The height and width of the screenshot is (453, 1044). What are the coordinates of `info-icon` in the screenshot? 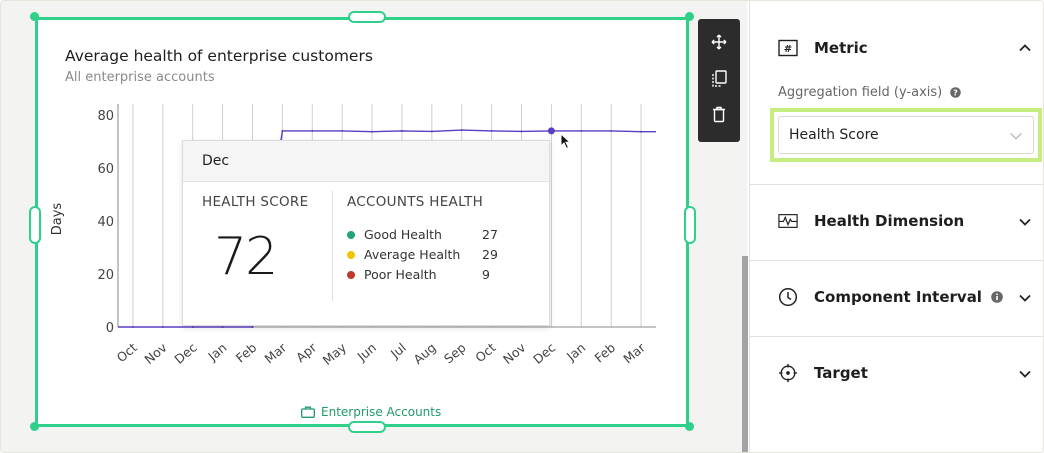 It's located at (997, 297).